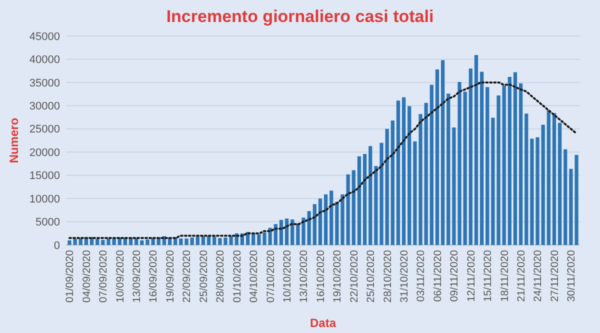  I want to click on x-tick-label: 10/10/2020, so click(287, 276).